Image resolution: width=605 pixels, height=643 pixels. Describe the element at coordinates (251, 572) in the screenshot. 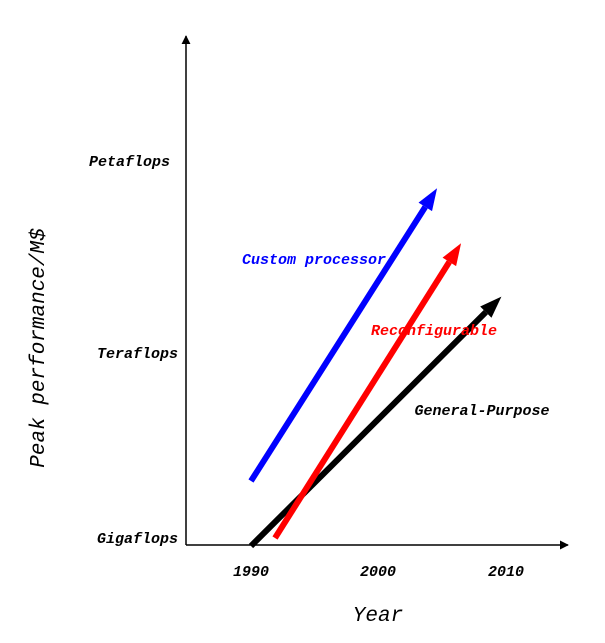

I see `x-tick-1990: 1990` at that location.